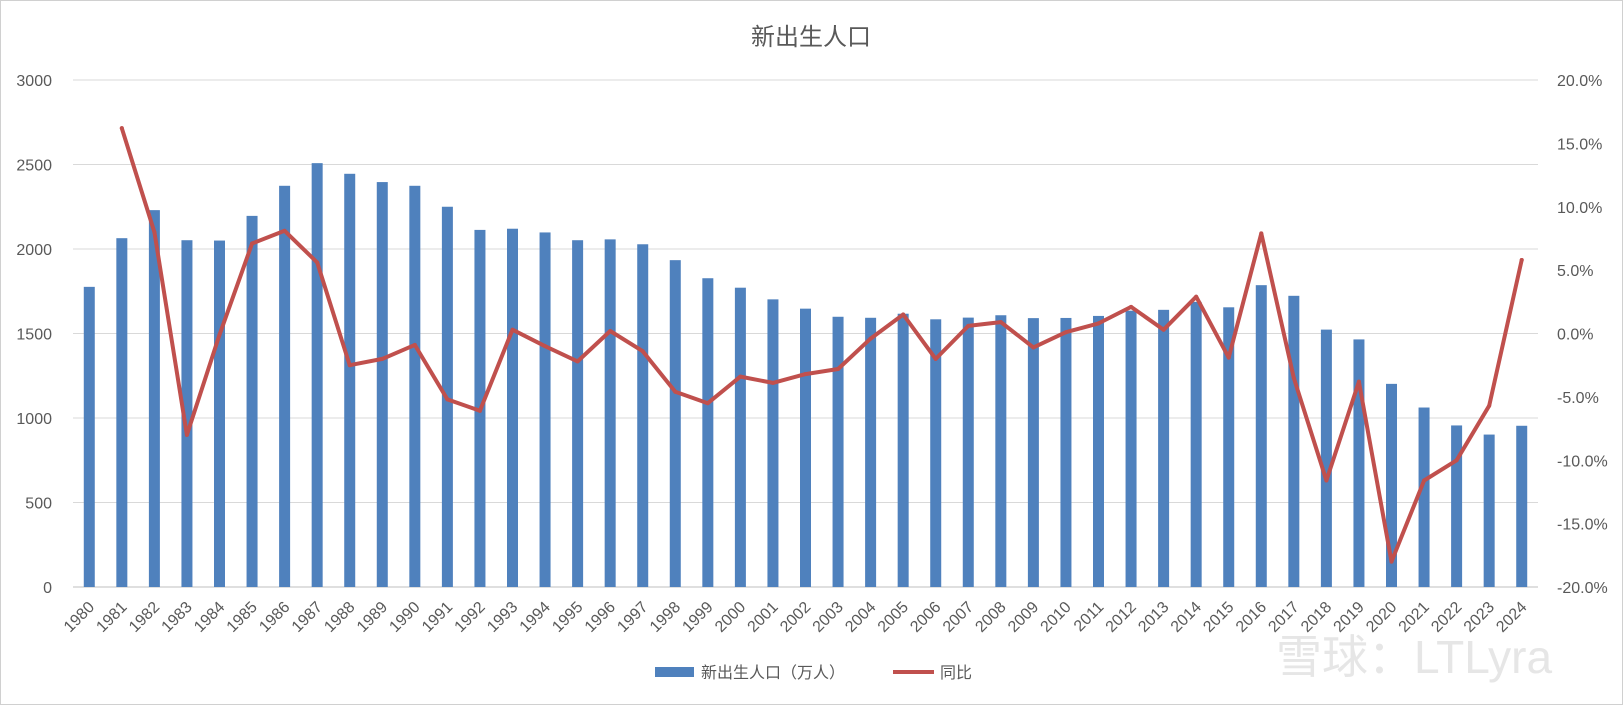  I want to click on yoy-point-2000, so click(740, 376).